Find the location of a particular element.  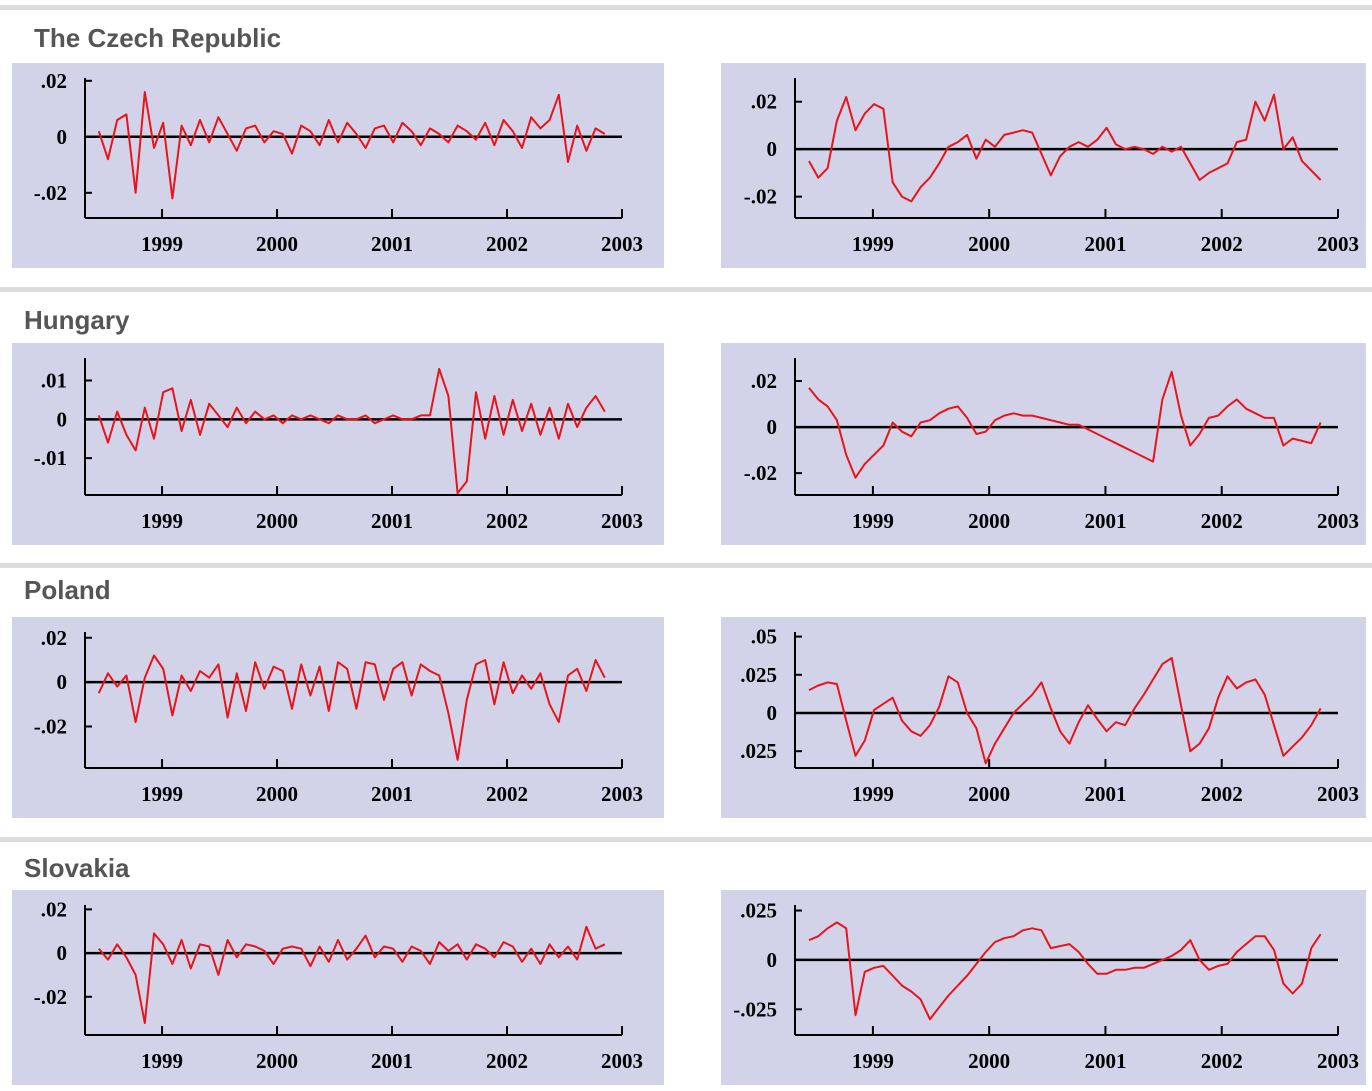

section-title: Poland is located at coordinates (67, 590).